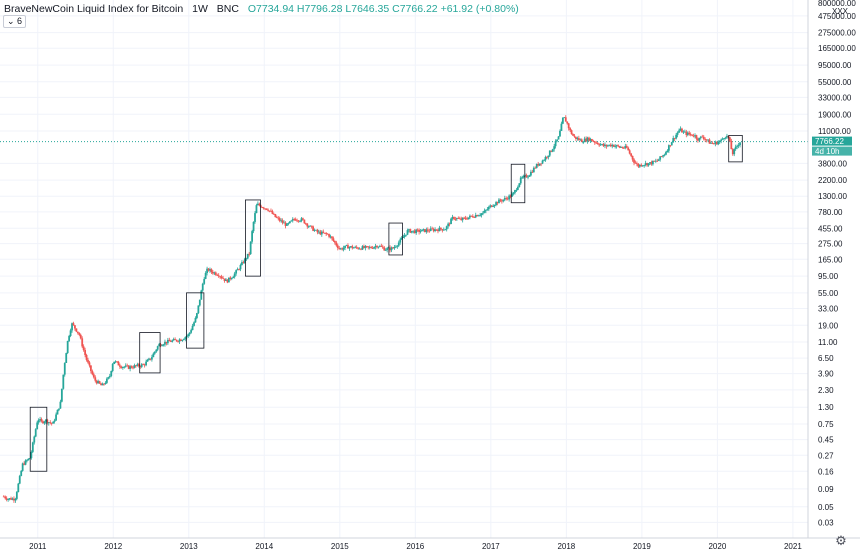 Image resolution: width=860 pixels, height=552 pixels. What do you see at coordinates (264, 546) in the screenshot?
I see `x-tick-label: 2014` at bounding box center [264, 546].